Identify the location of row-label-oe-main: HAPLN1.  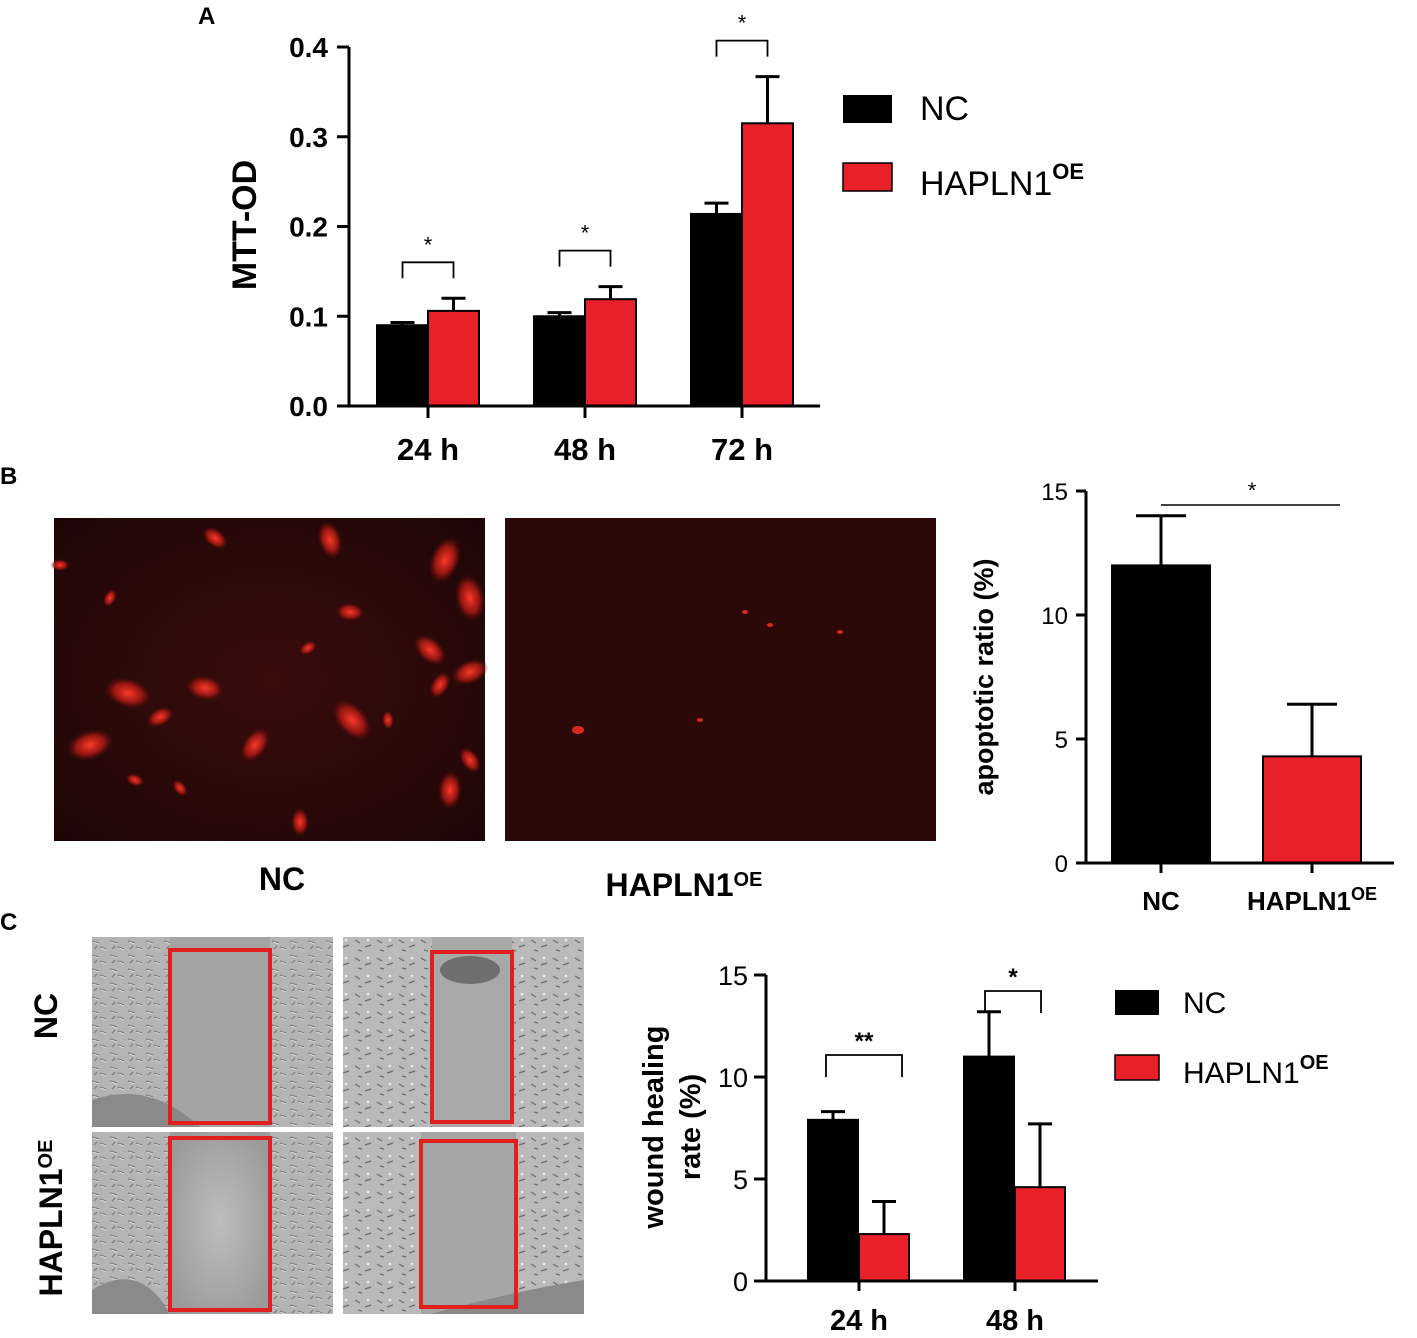
(51, 1232).